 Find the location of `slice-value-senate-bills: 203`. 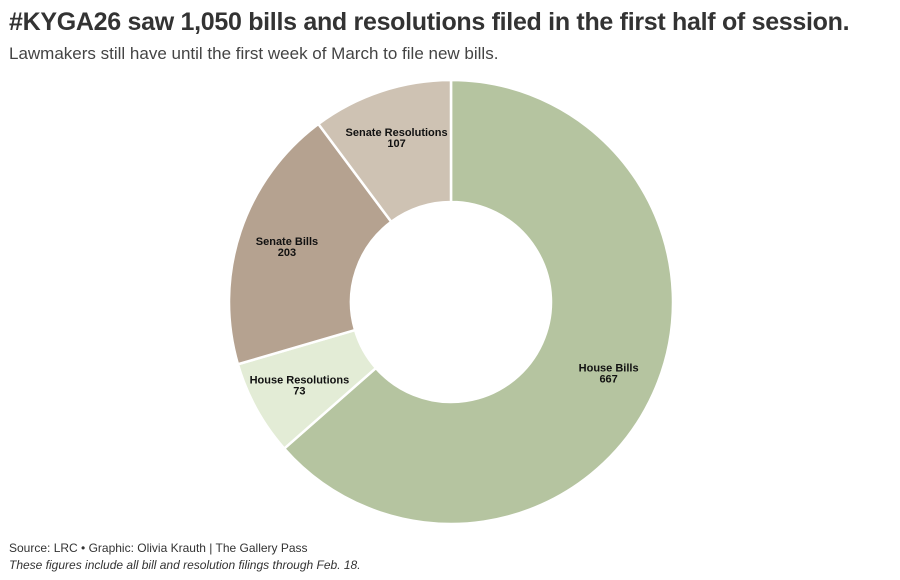

slice-value-senate-bills: 203 is located at coordinates (287, 253).